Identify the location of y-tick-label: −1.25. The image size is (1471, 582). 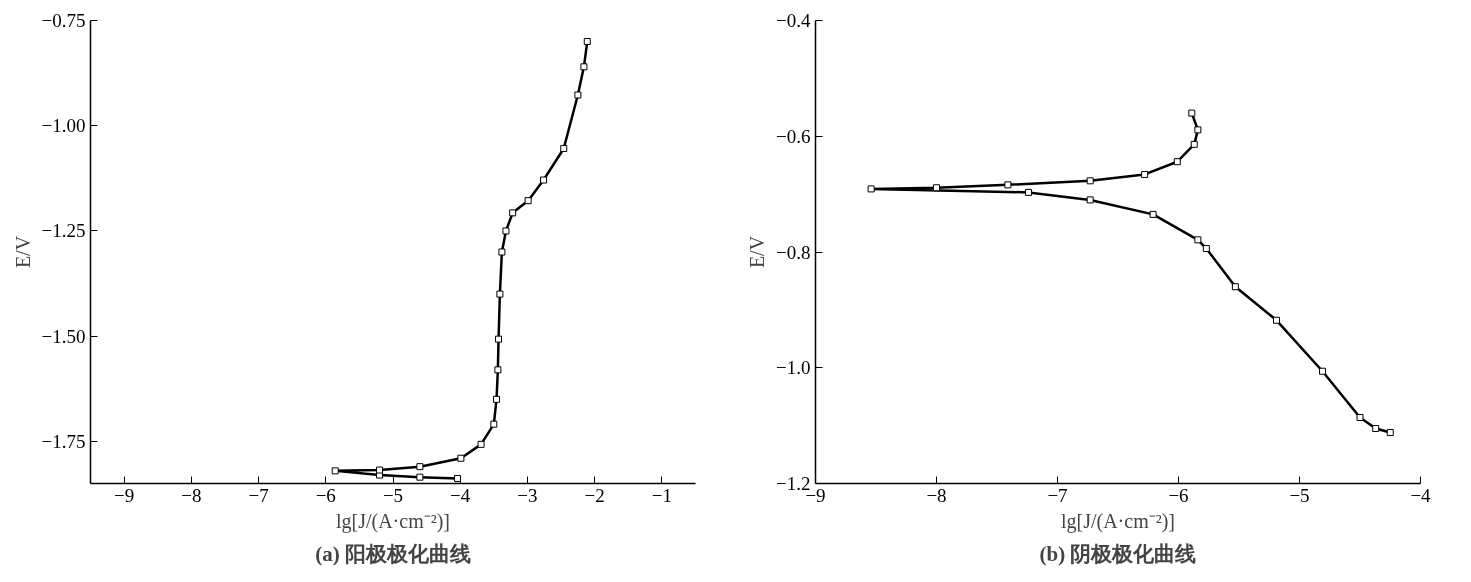
(63, 231).